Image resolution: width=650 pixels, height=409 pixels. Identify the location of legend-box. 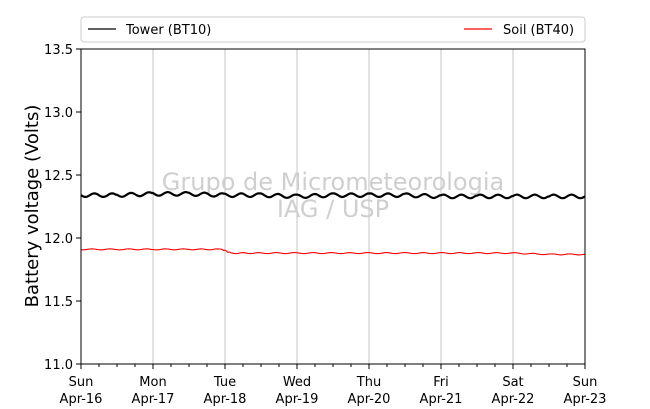
(333, 29).